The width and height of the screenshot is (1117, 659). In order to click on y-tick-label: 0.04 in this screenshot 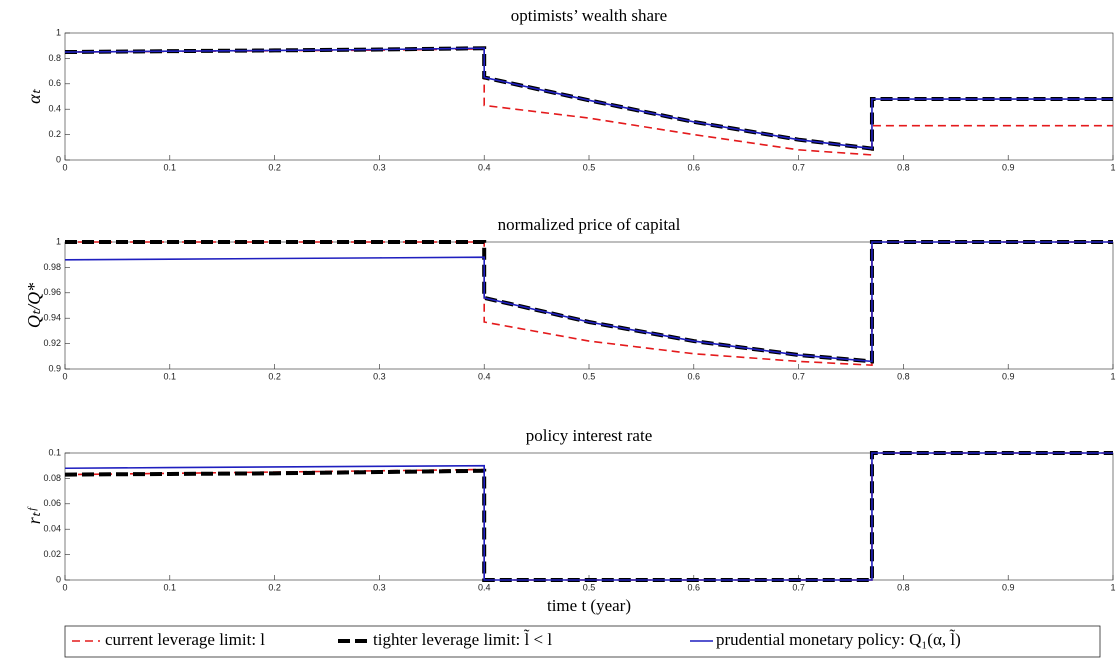, I will do `click(52, 529)`.